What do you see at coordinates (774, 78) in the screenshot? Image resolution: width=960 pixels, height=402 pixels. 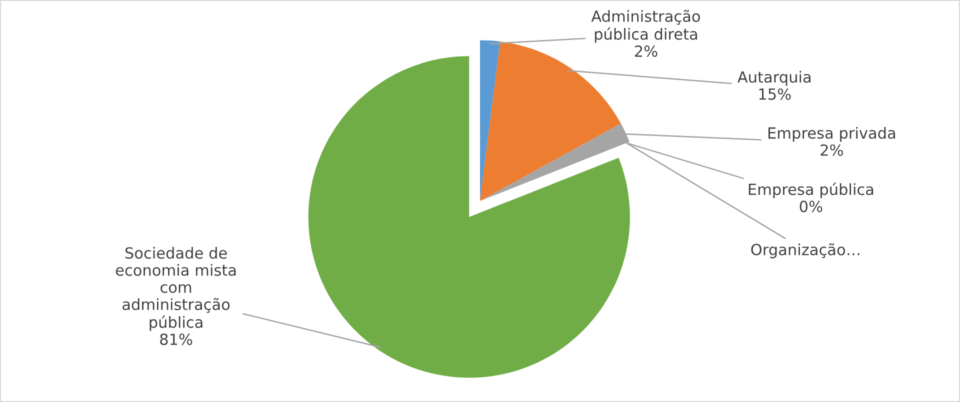 I see `slice-label: Autarquia` at bounding box center [774, 78].